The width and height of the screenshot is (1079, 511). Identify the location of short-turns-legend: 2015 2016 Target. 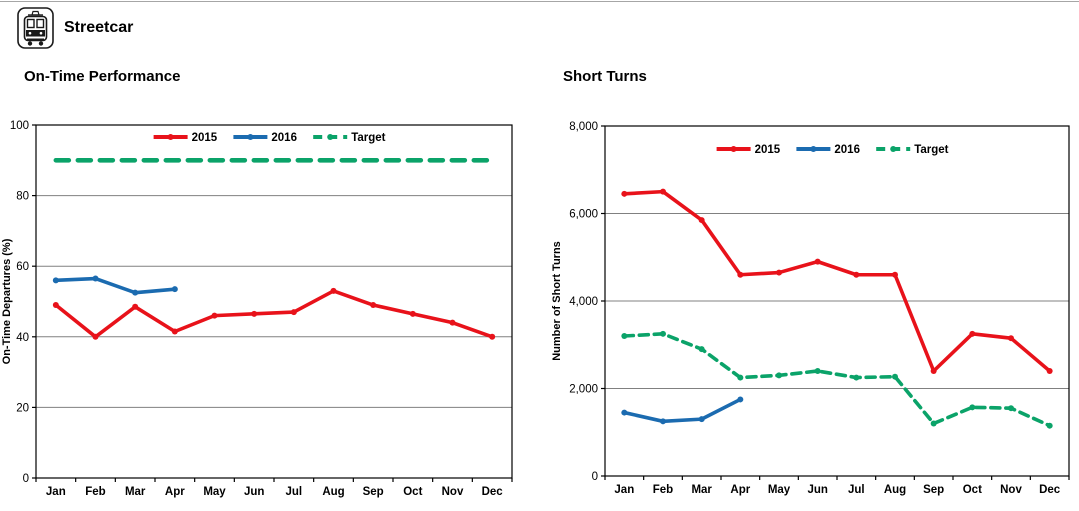
(832, 150).